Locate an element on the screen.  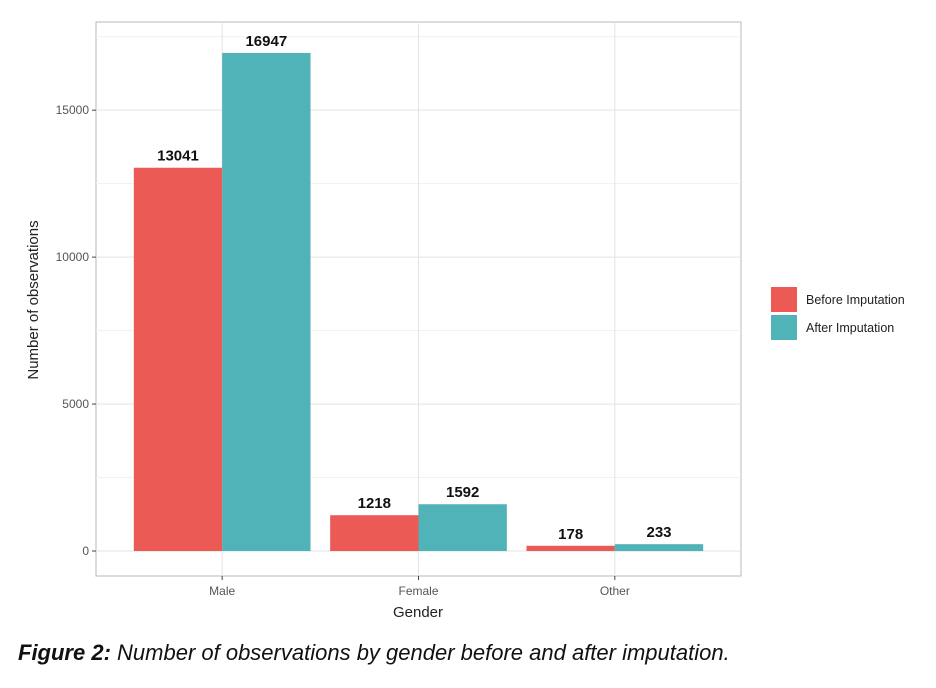
x-axis: Male Female Other is located at coordinates (419, 587).